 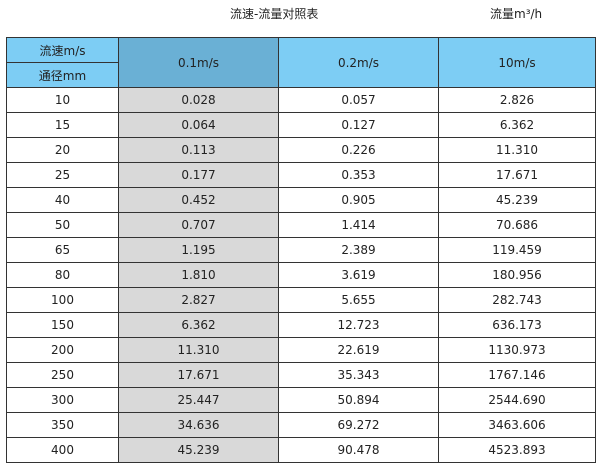 What do you see at coordinates (62, 450) in the screenshot?
I see `diameter-cell: 400` at bounding box center [62, 450].